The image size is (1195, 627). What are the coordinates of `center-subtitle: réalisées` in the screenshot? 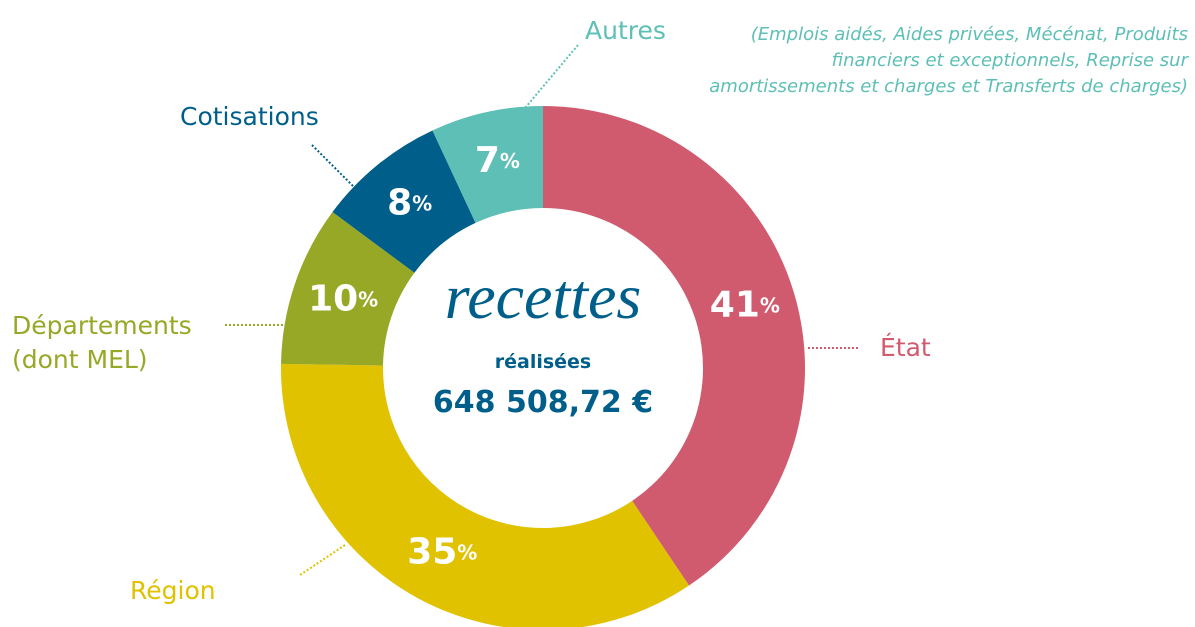 It's located at (543, 362).